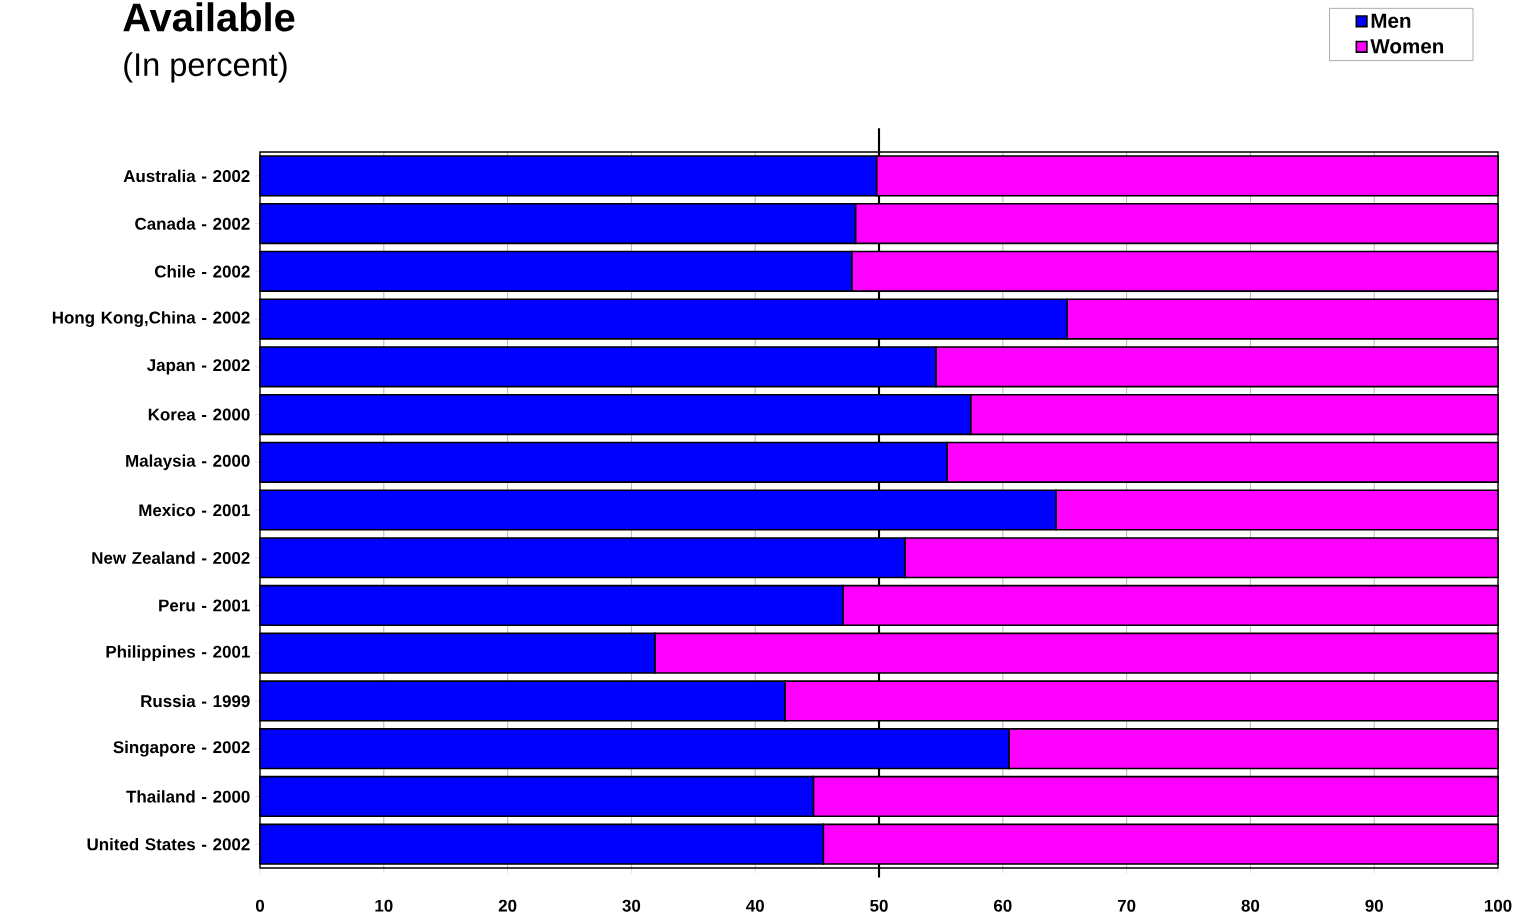 The height and width of the screenshot is (922, 1527). What do you see at coordinates (1498, 905) in the screenshot?
I see `x-tick-label: 100` at bounding box center [1498, 905].